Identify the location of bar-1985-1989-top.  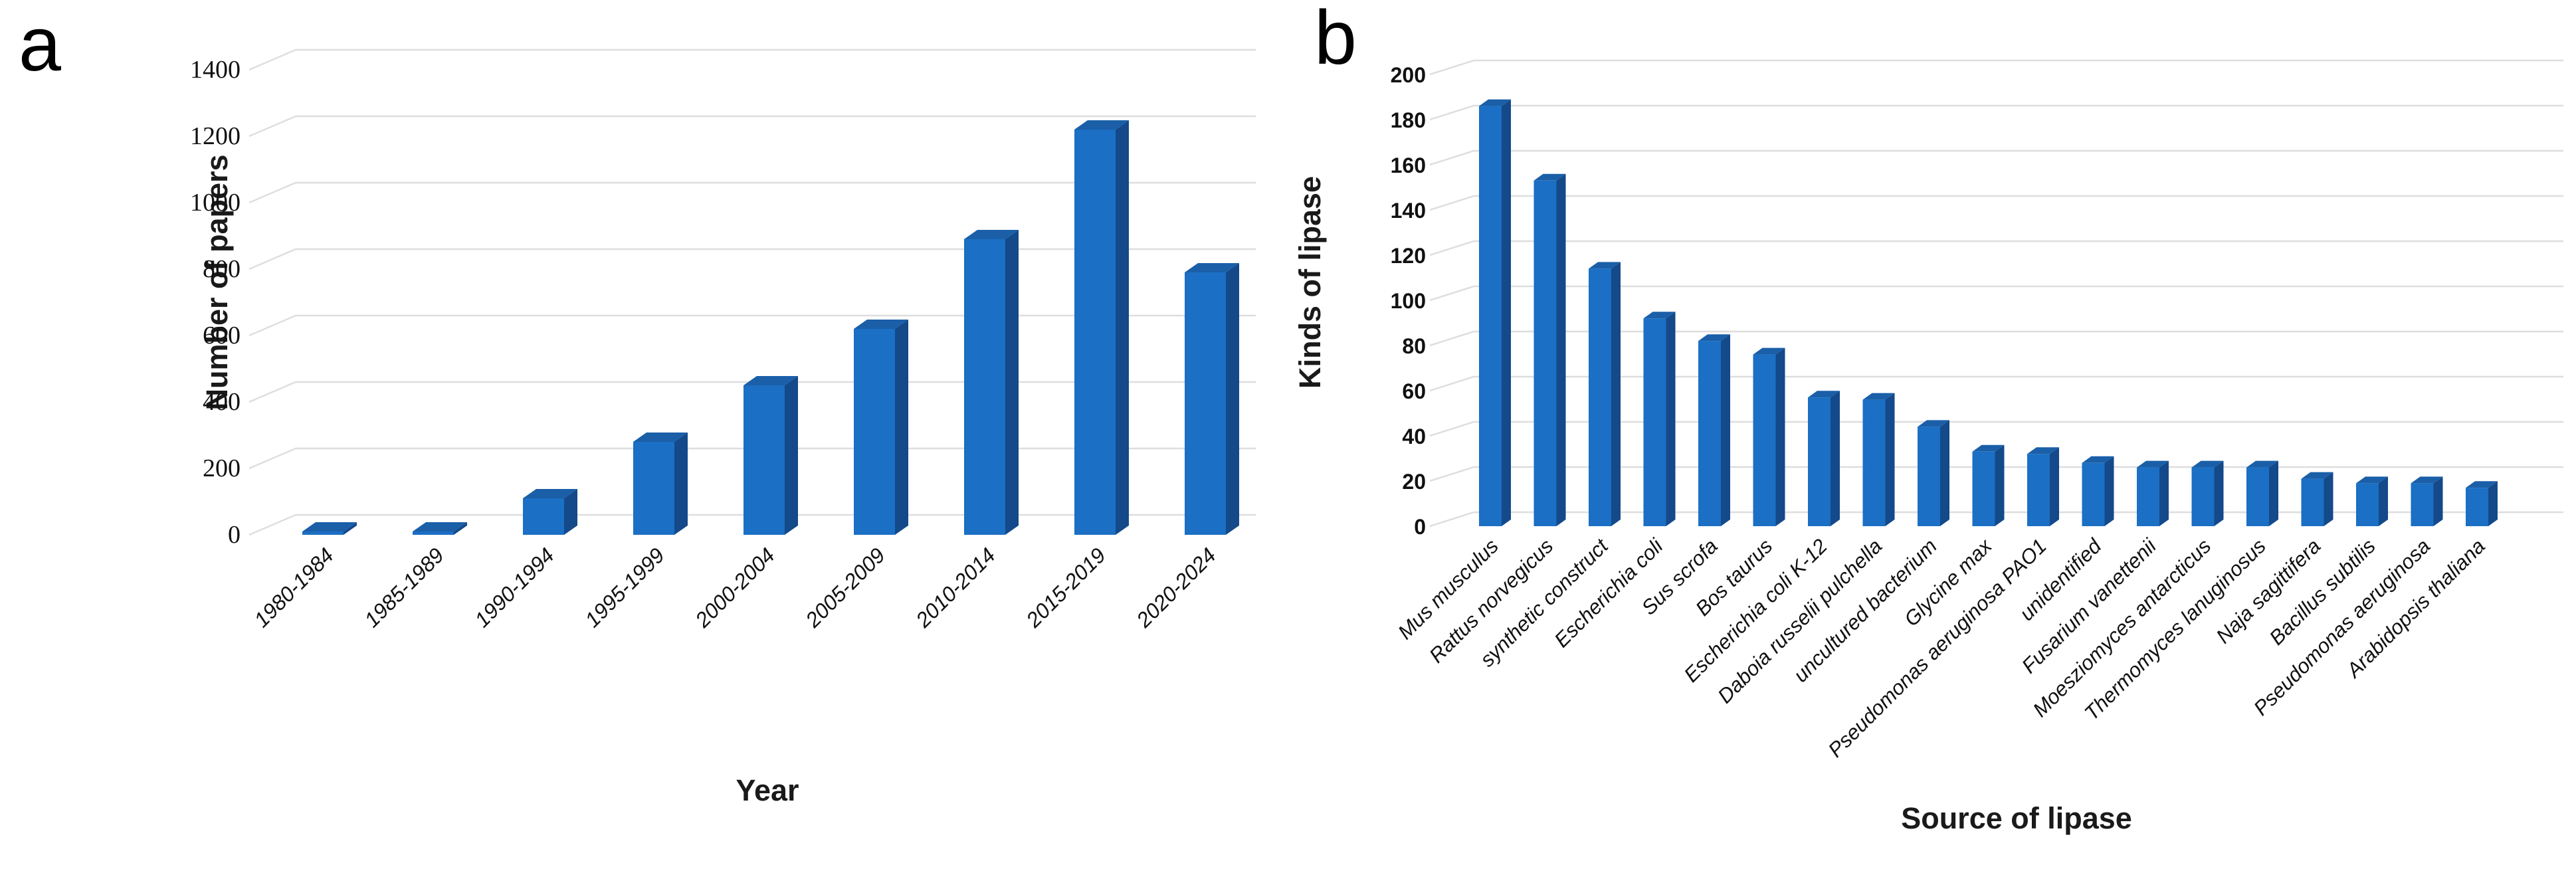
(440, 526).